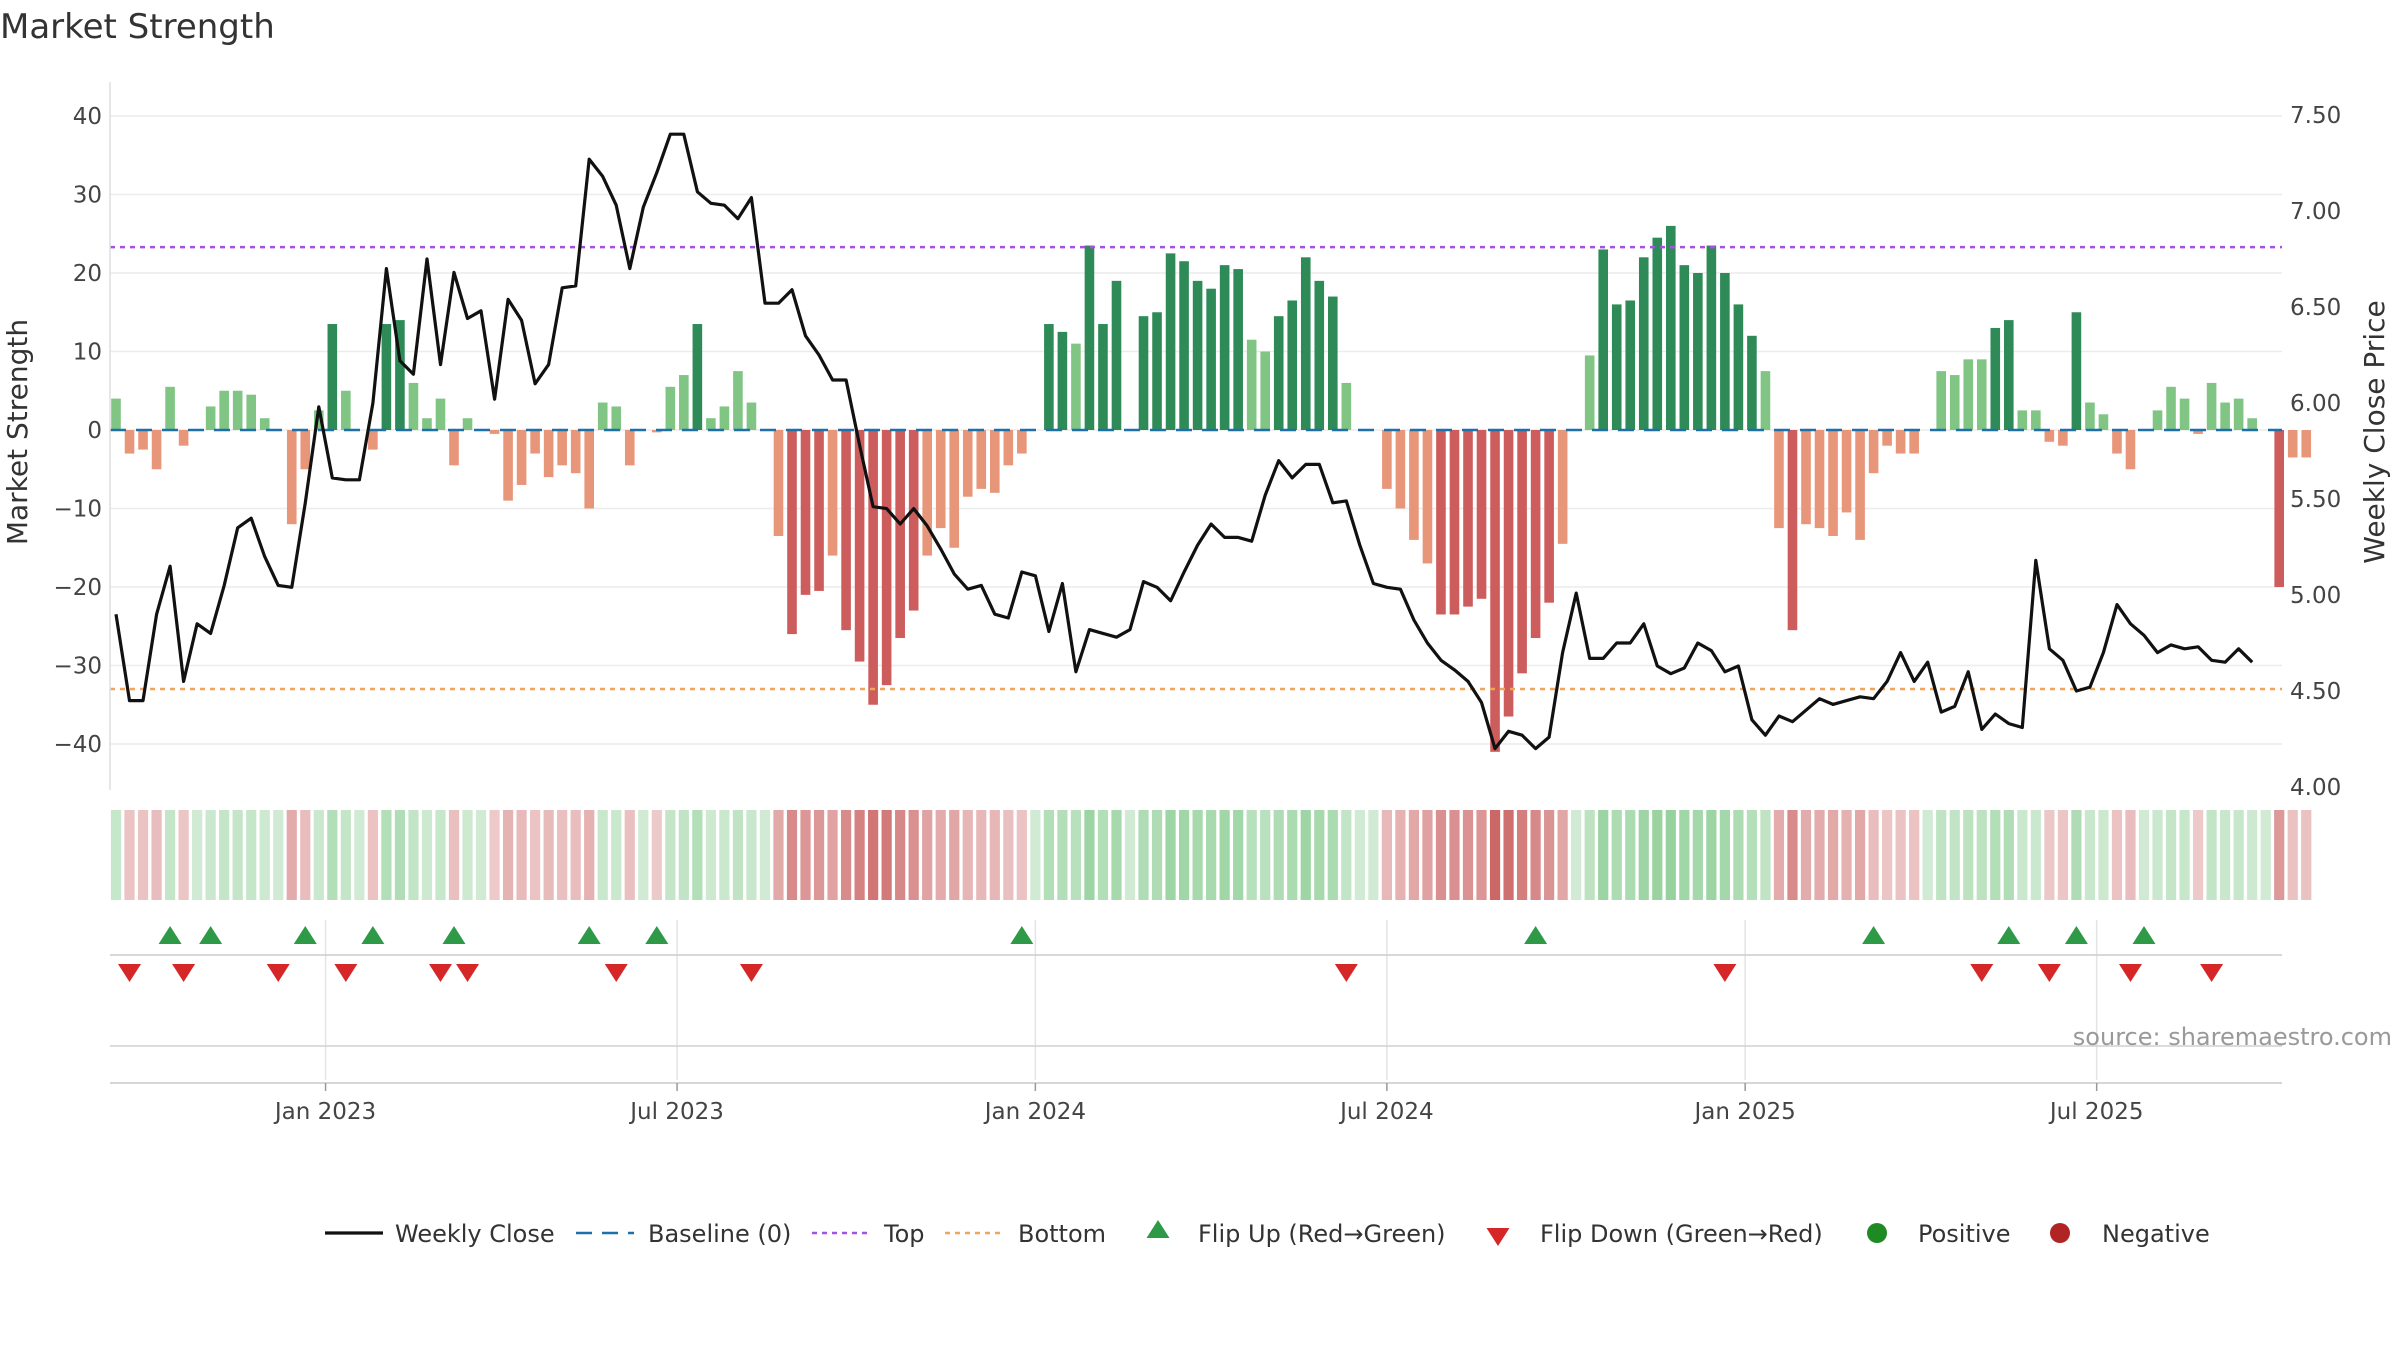  Describe the element at coordinates (77, 667) in the screenshot. I see `y-tick-label: −30` at that location.